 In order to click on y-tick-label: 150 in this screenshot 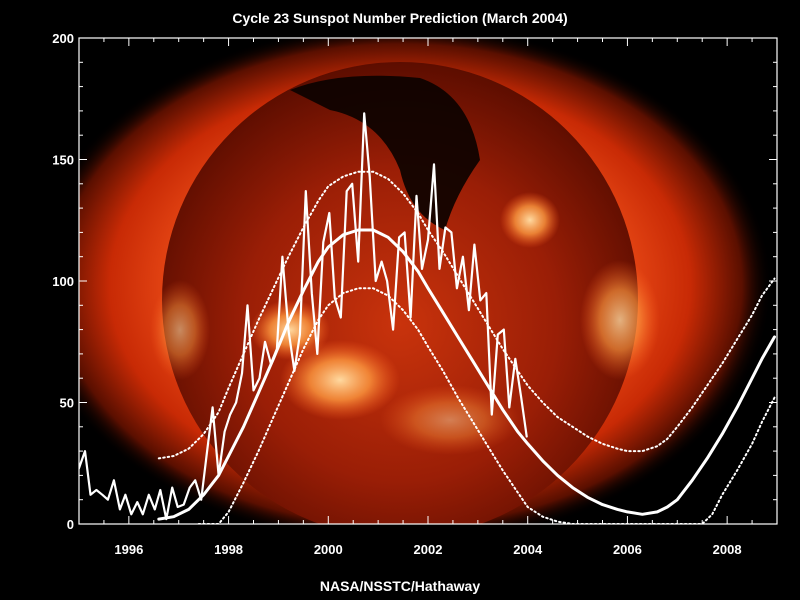, I will do `click(63, 160)`.